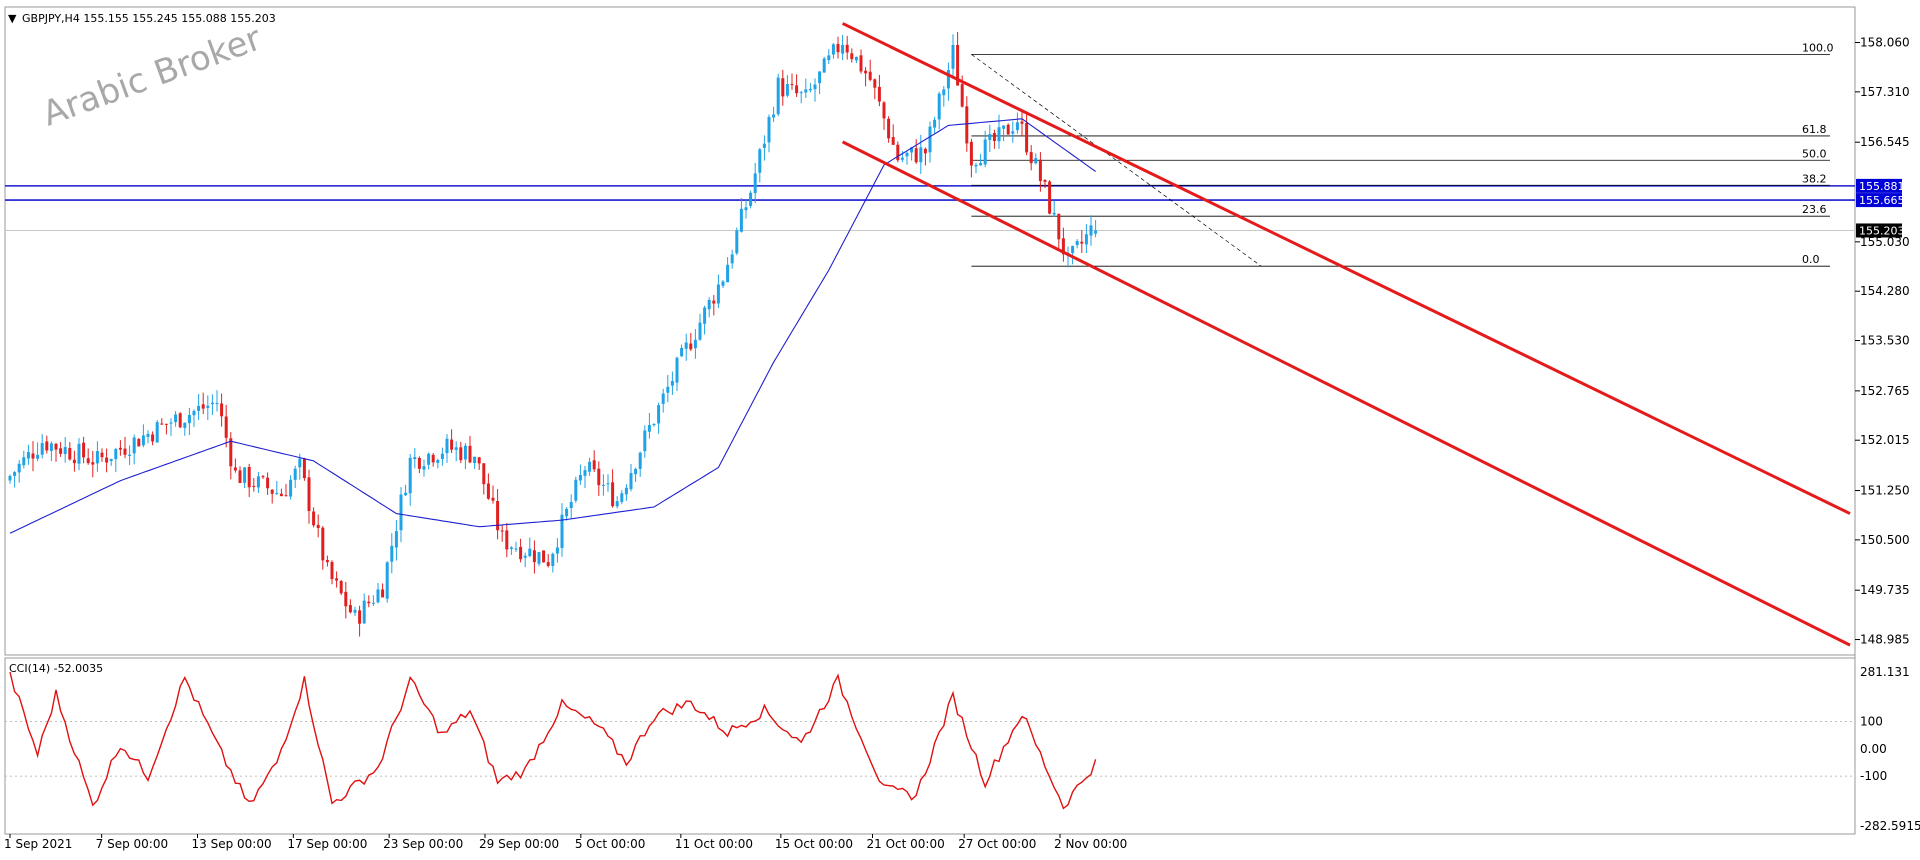 The width and height of the screenshot is (1920, 860). What do you see at coordinates (327, 844) in the screenshot?
I see `time-tick-label: 17 Sep 00:00` at bounding box center [327, 844].